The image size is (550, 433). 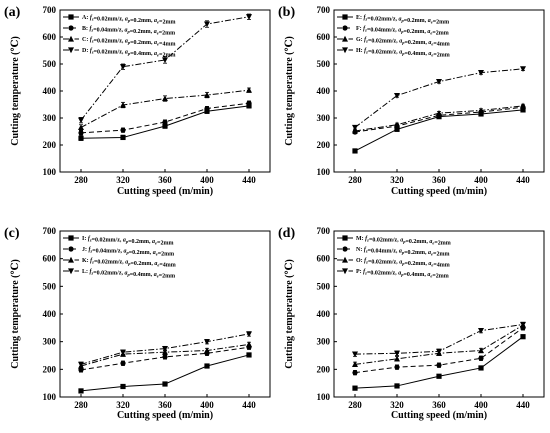 I want to click on x-tick-label: 400, so click(x=481, y=180).